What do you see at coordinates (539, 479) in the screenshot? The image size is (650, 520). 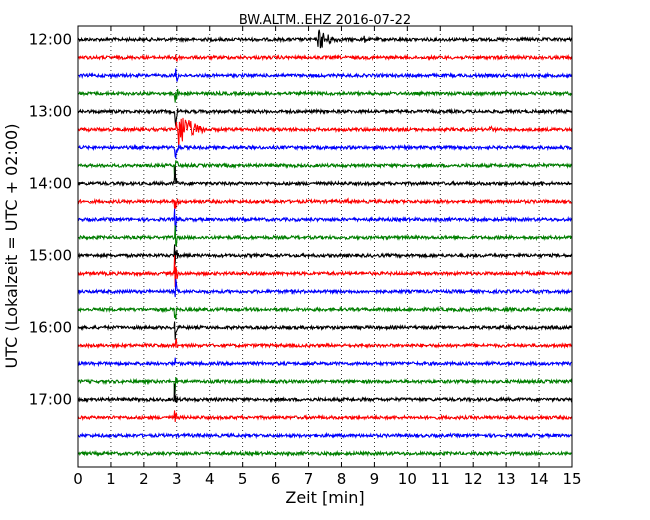 I see `x-tick-label: 14` at bounding box center [539, 479].